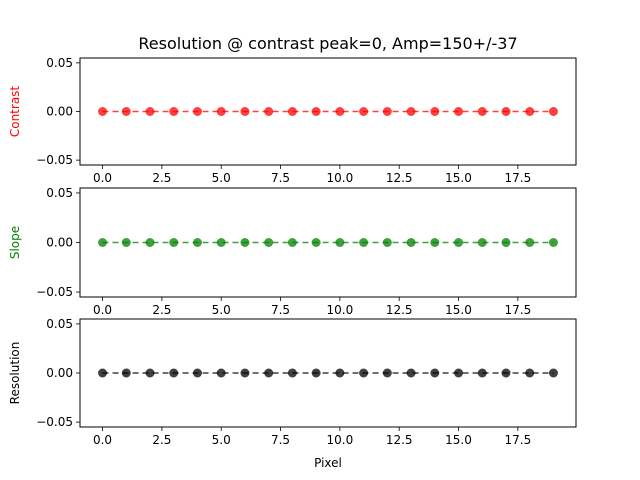 Image resolution: width=640 pixels, height=480 pixels. I want to click on x-axis-label: Pixel, so click(328, 463).